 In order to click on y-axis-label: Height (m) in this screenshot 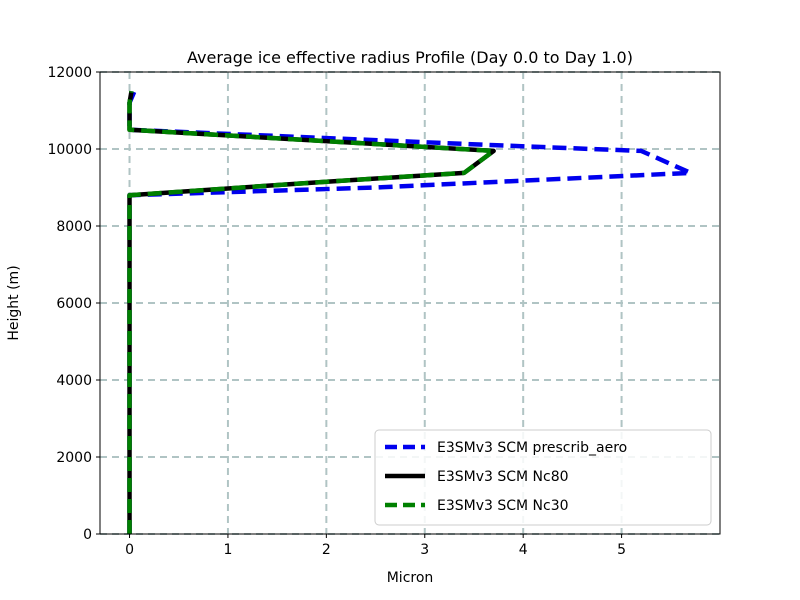, I will do `click(14, 302)`.